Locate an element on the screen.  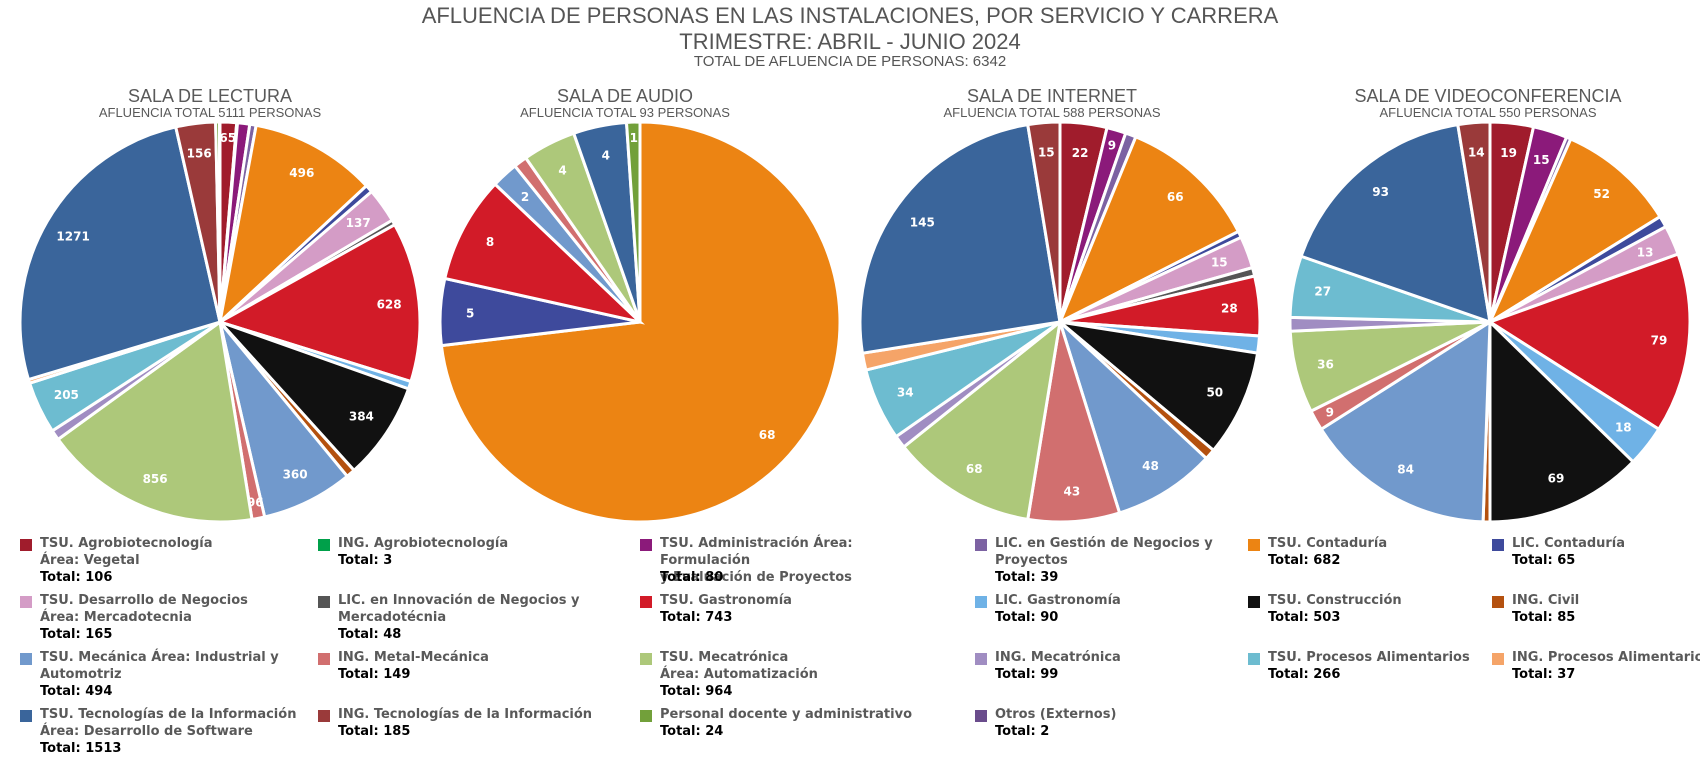
data-label: 65 is located at coordinates (227, 138).